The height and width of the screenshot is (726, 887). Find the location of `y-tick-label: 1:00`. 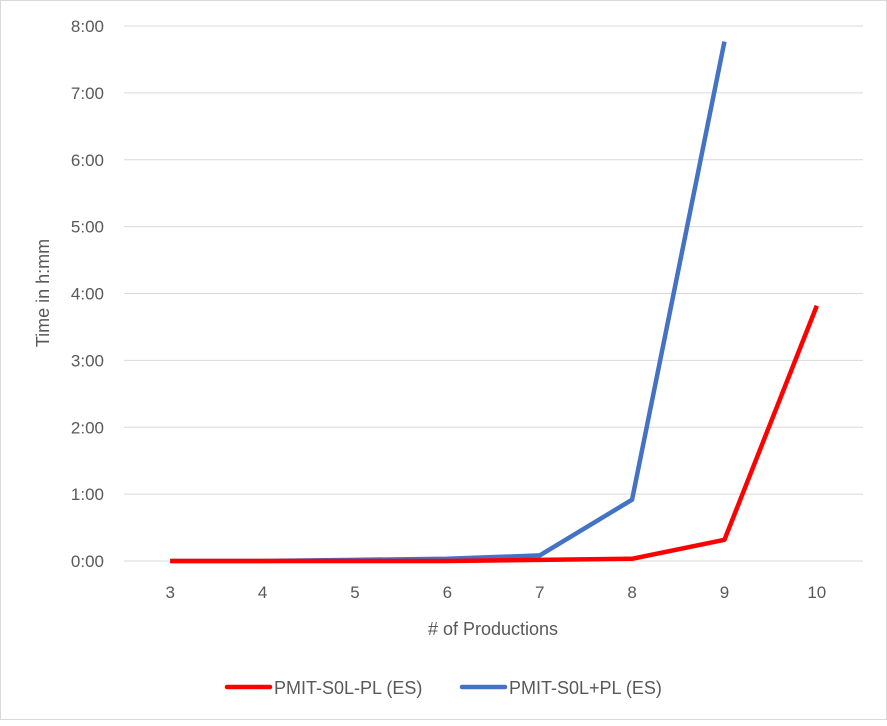

y-tick-label: 1:00 is located at coordinates (87, 494).